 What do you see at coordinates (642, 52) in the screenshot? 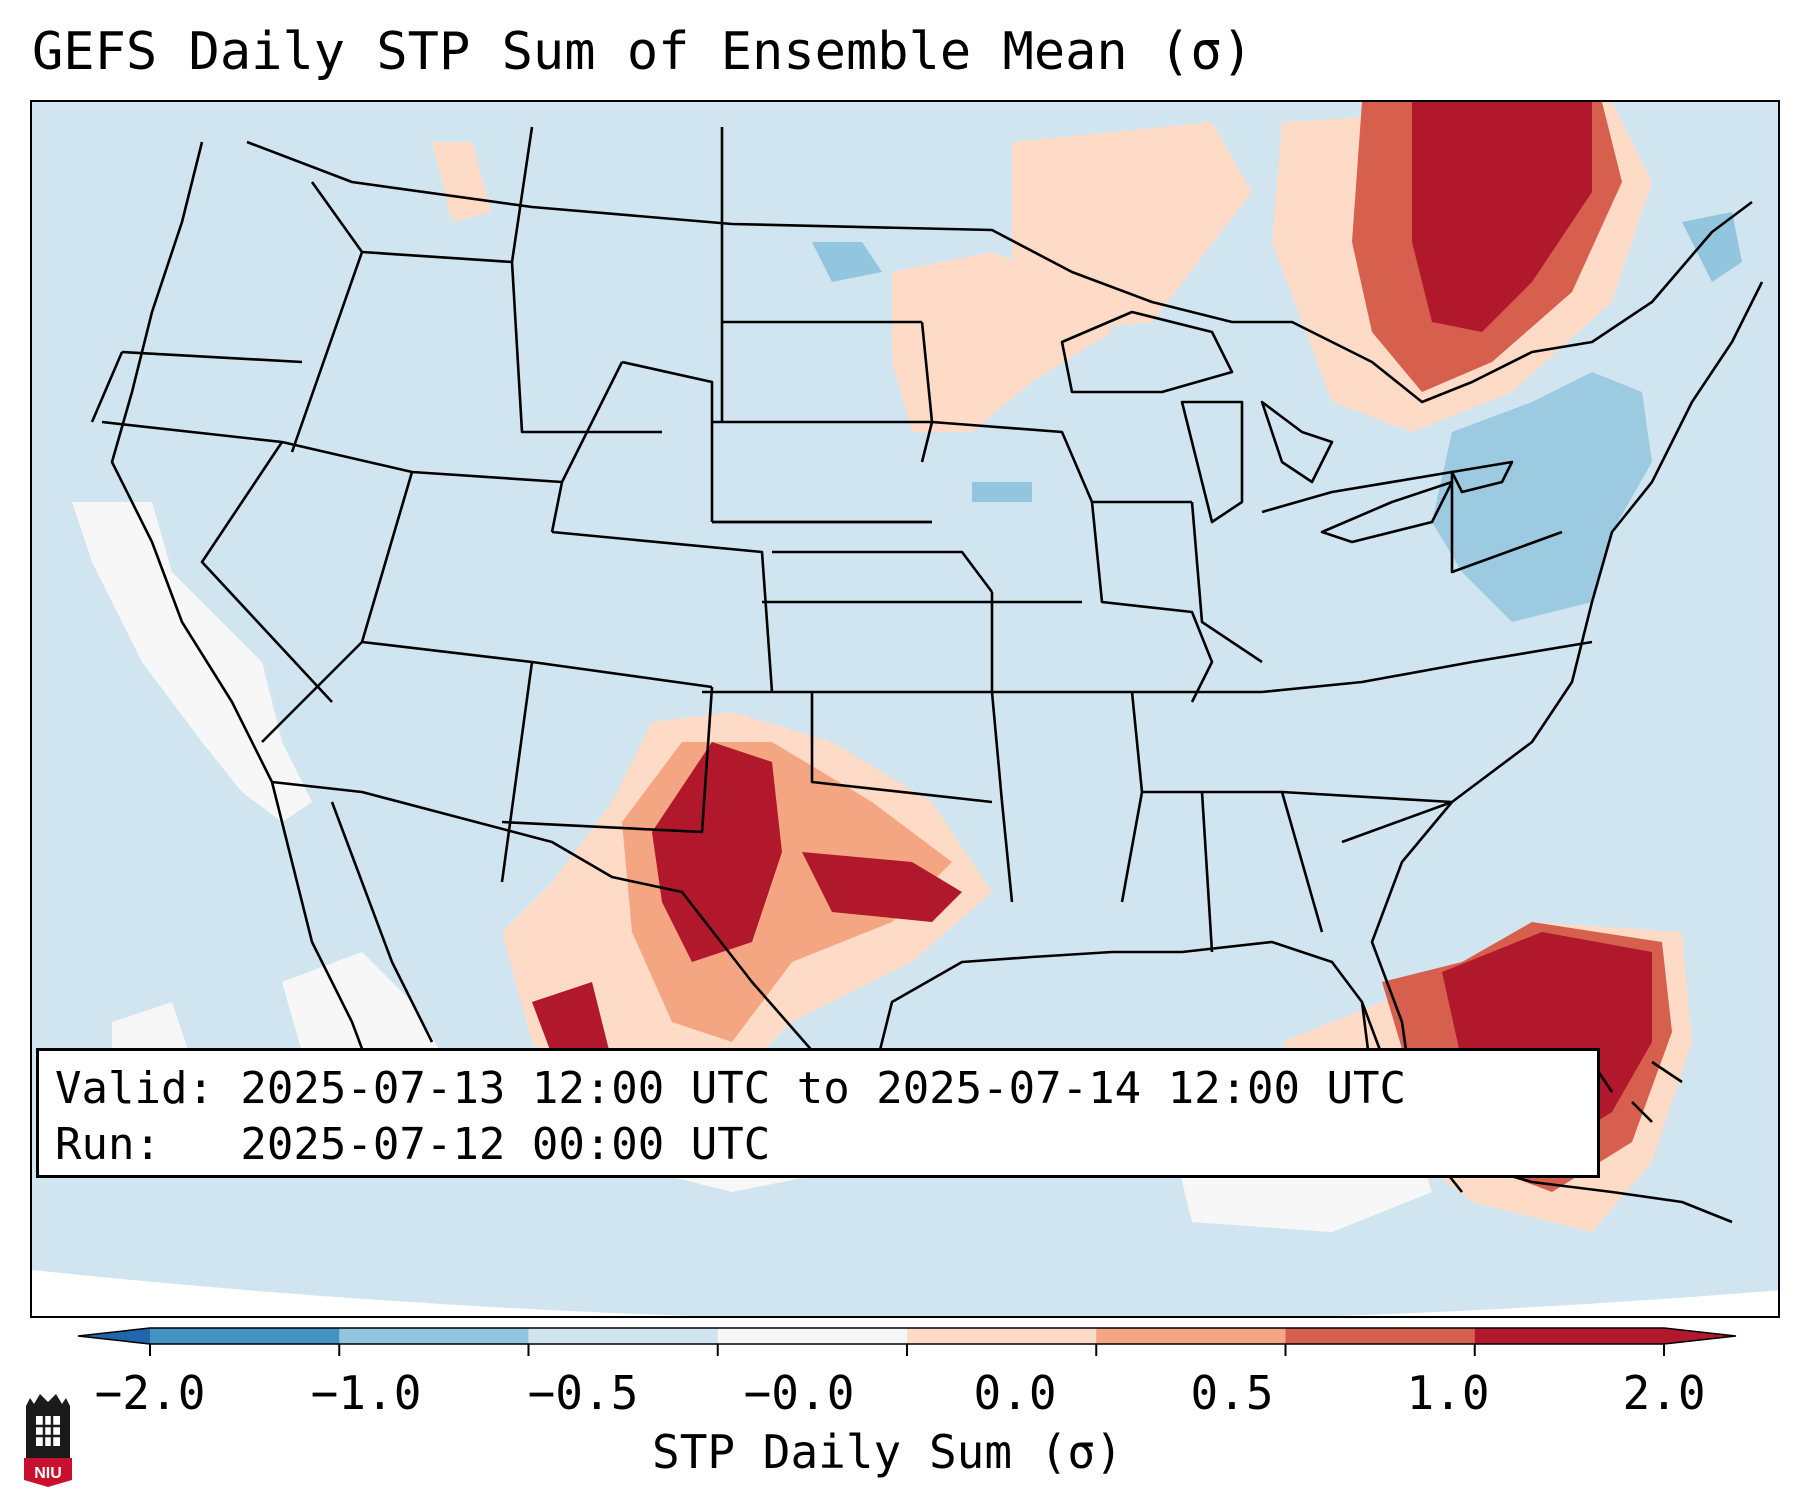
I see `chart-title: GEFS Daily STP Sum of Ensemble Mean (σ)` at bounding box center [642, 52].